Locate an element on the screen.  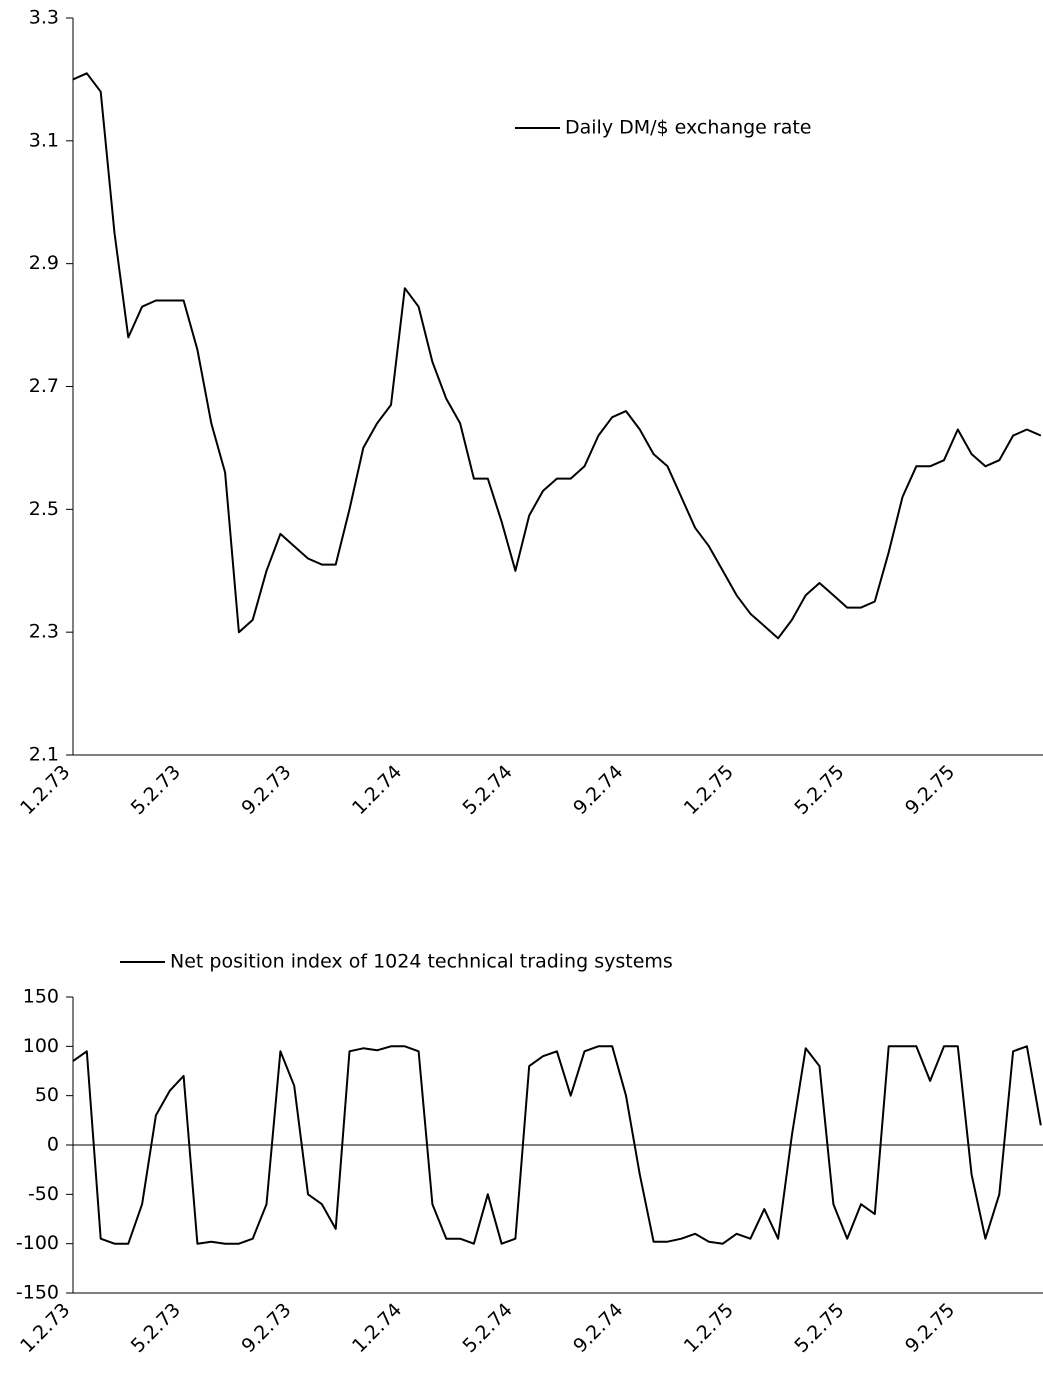
y-tick-label: 3.3 is located at coordinates (44, 18).